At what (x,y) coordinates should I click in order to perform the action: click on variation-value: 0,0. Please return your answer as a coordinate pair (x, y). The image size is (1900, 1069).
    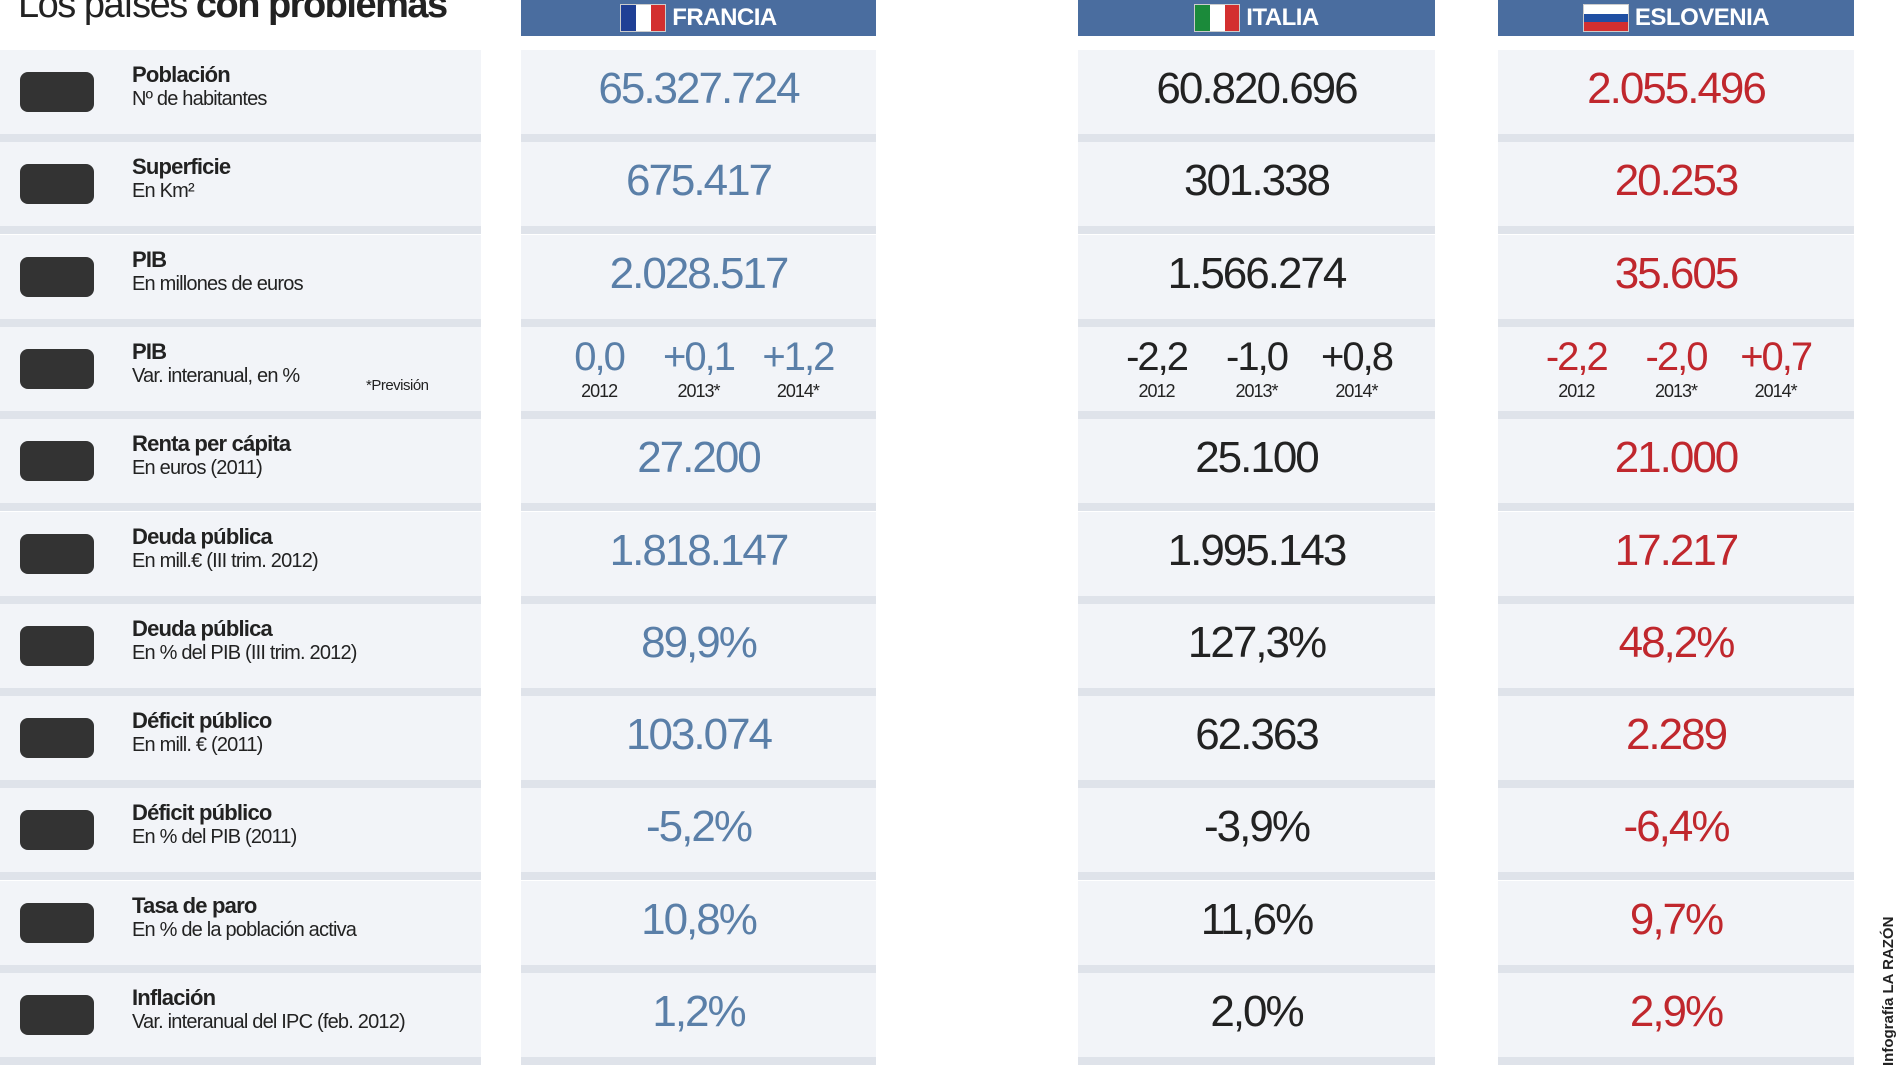
    Looking at the image, I should click on (600, 356).